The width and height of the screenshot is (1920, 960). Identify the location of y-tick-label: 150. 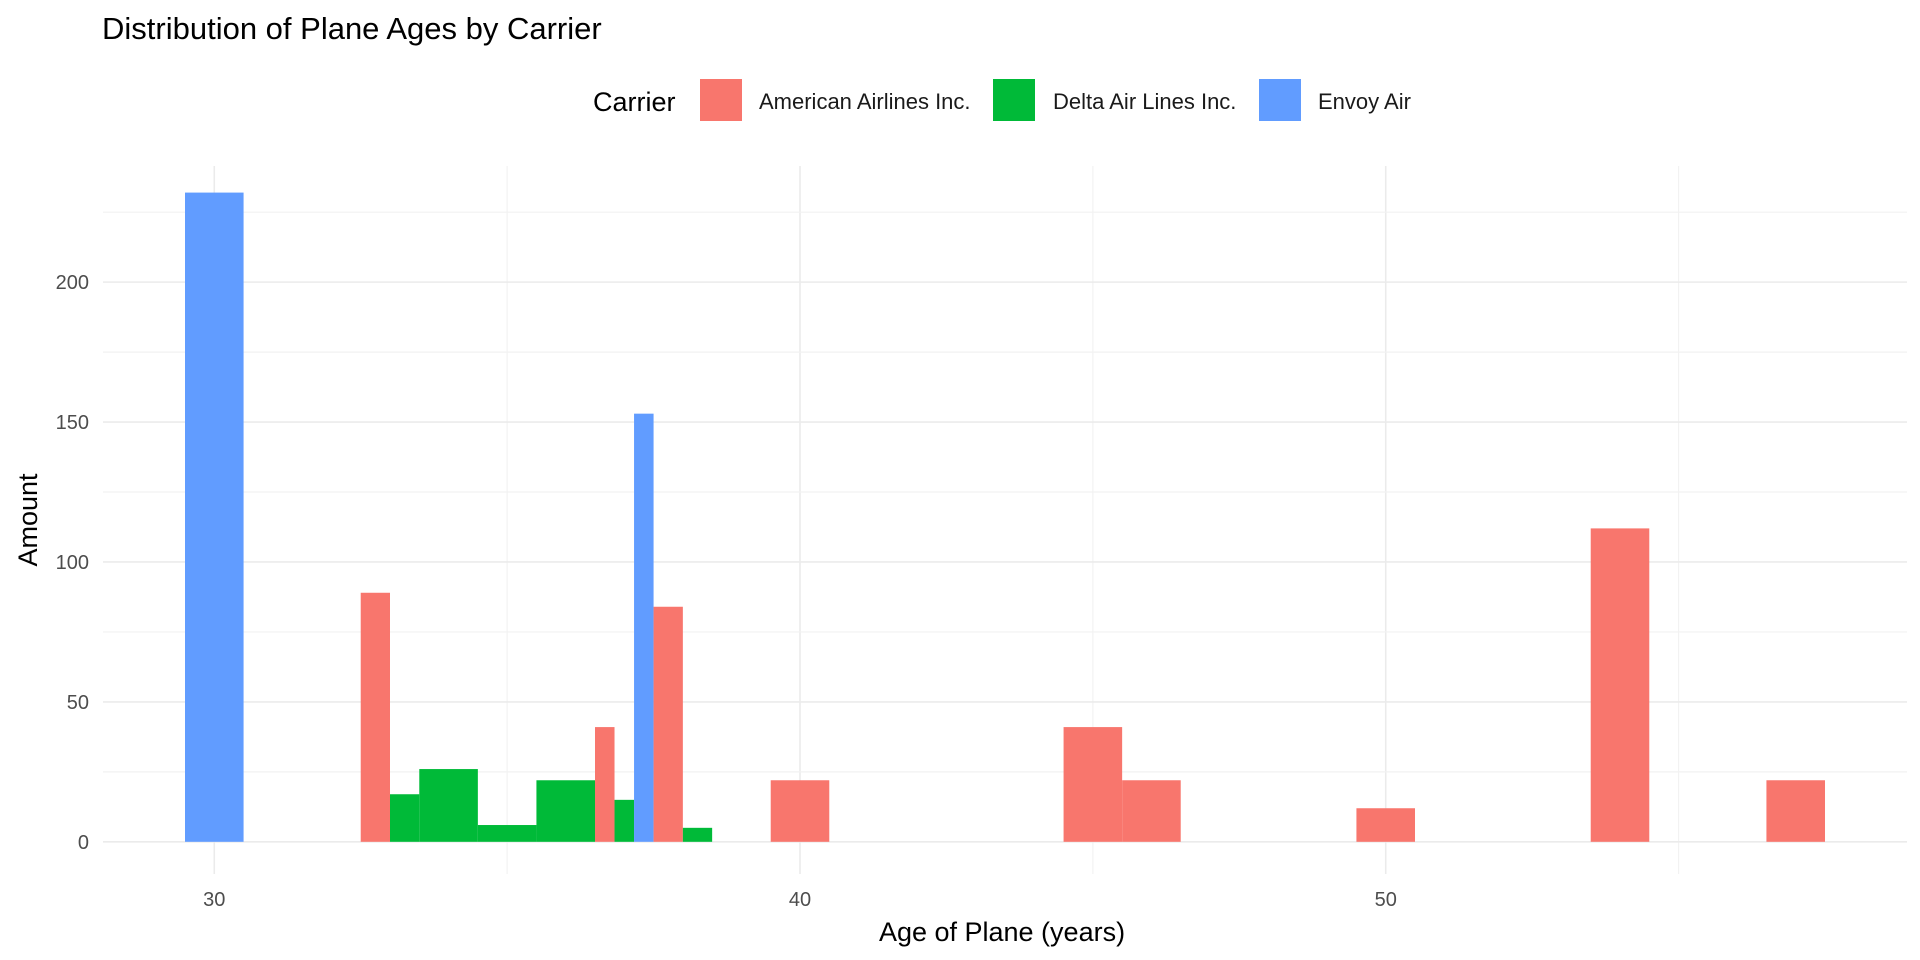
(72, 423).